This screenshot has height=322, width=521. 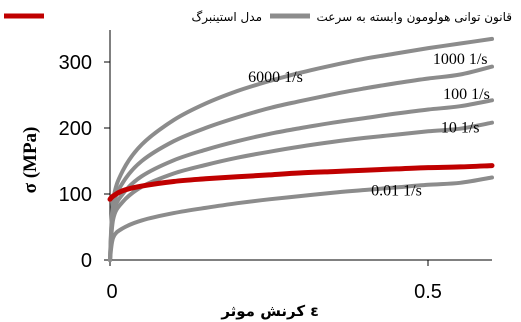 I want to click on series-annotation-2: 100 1/s, so click(x=466, y=94).